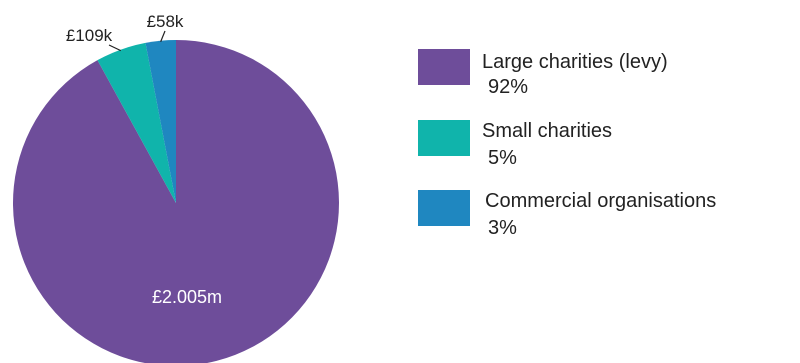 The image size is (800, 363). What do you see at coordinates (575, 62) in the screenshot?
I see `legend-label-large-charities-levy: Large charities (levy)` at bounding box center [575, 62].